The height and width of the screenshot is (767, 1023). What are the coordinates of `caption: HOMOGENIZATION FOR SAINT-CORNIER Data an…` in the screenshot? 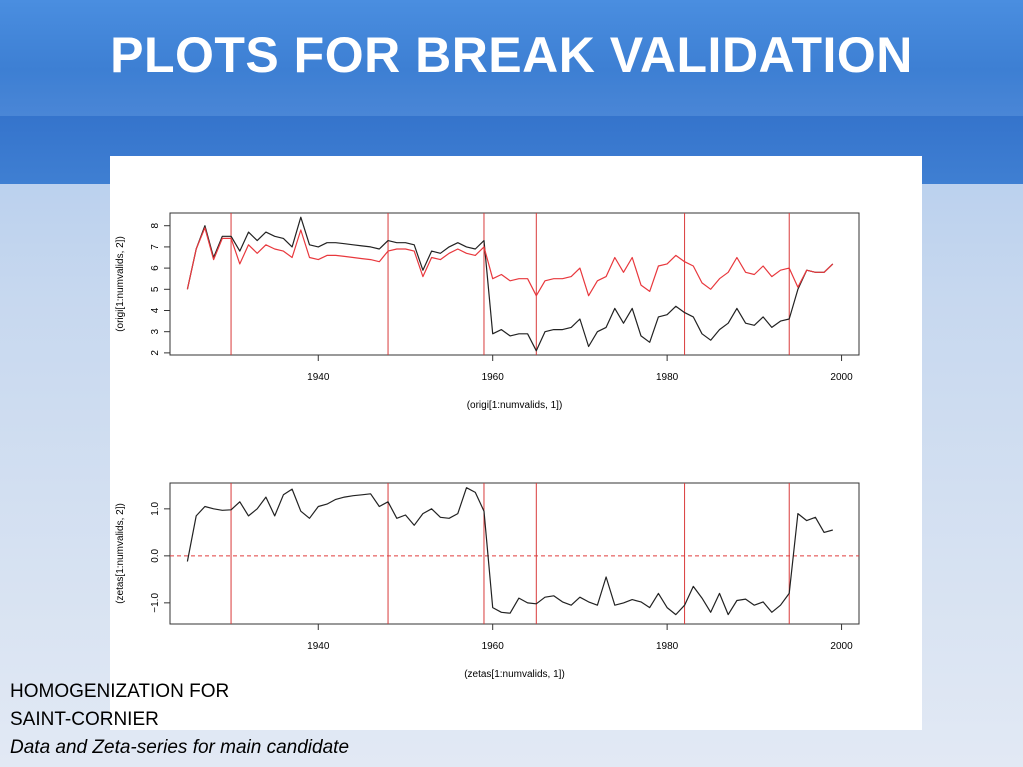 It's located at (179, 720).